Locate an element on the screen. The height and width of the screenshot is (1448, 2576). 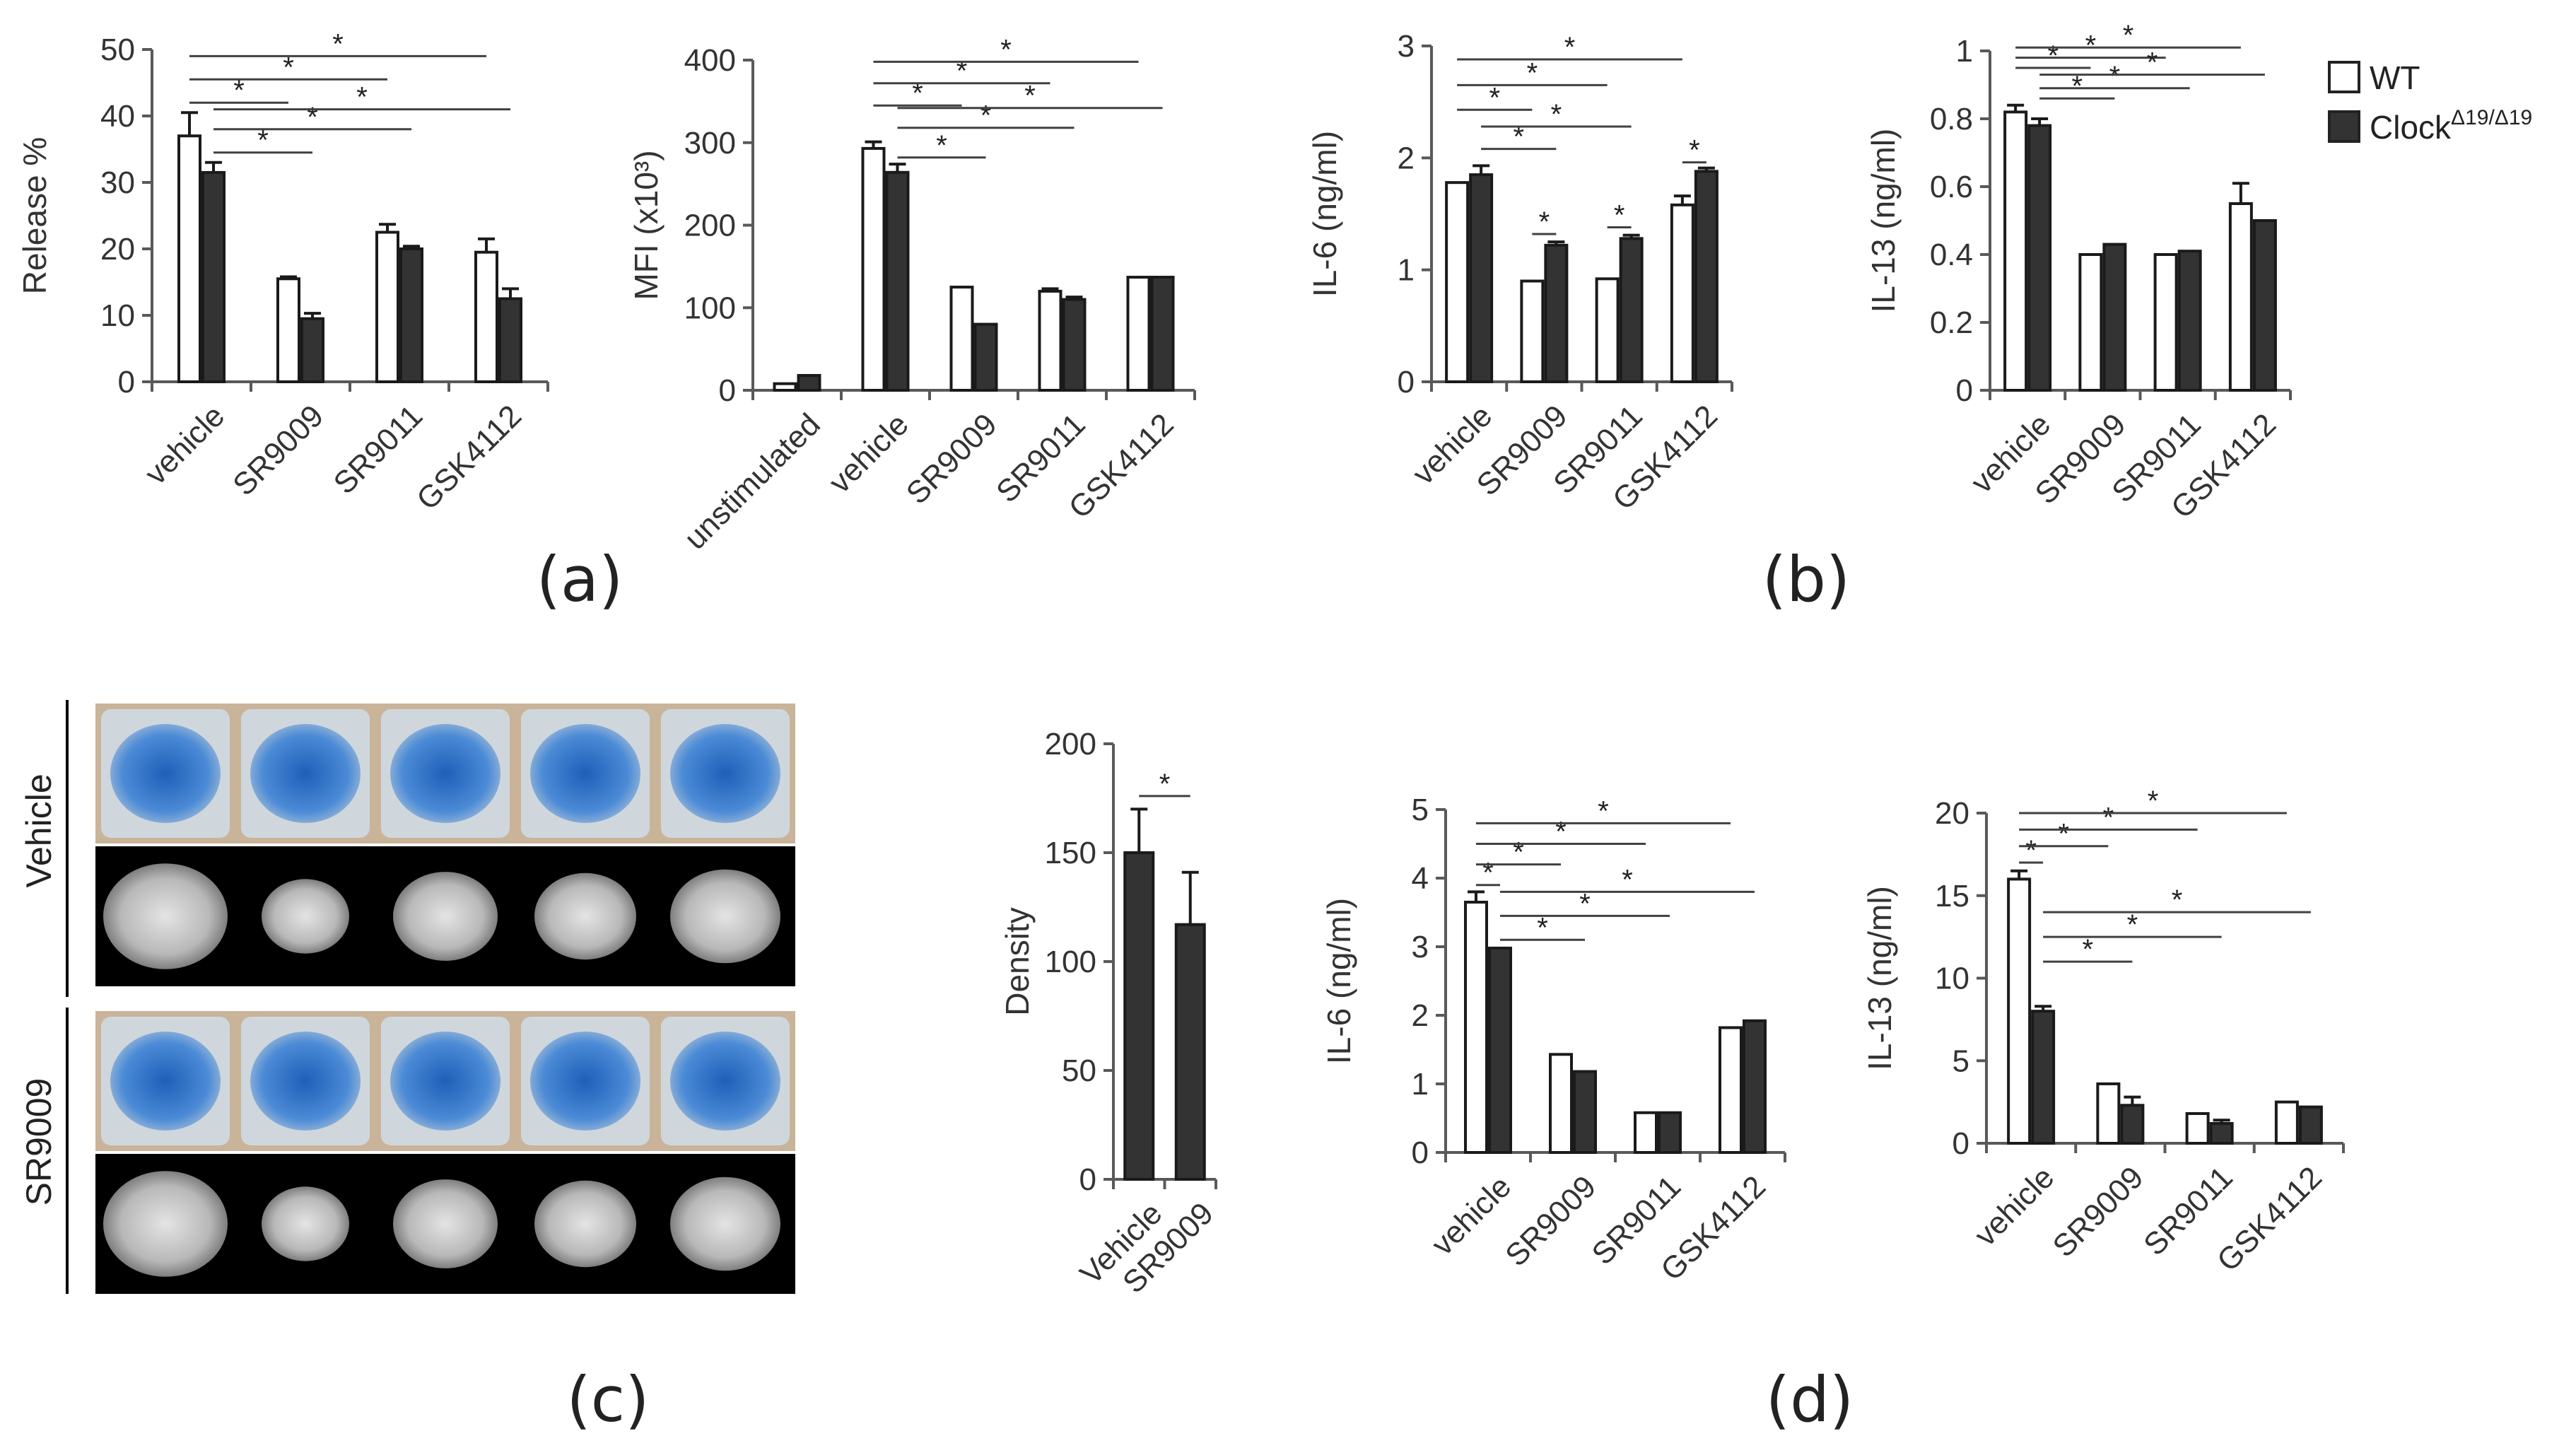
y-tick-label: 40 is located at coordinates (118, 116).